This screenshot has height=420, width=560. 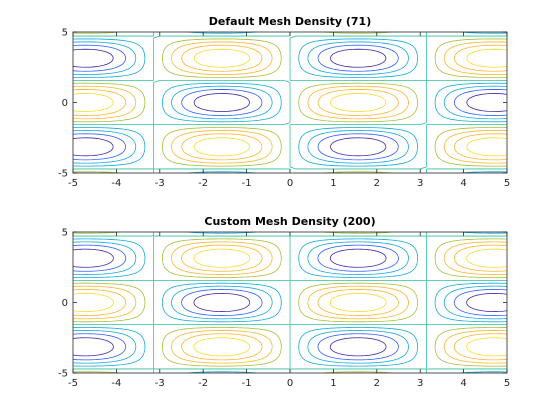 What do you see at coordinates (289, 221) in the screenshot?
I see `subplot-title: Custom Mesh Density (200)` at bounding box center [289, 221].